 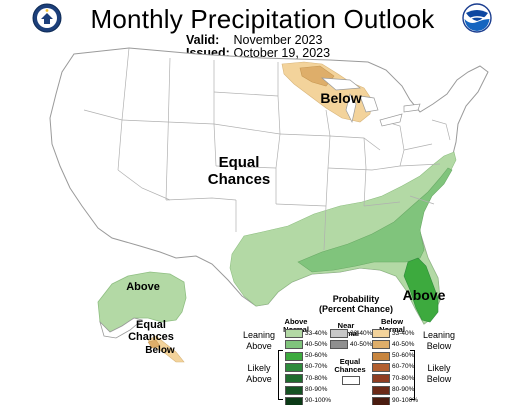 I want to click on legend-swatch-label-below-7: 90-100%, so click(x=405, y=401).